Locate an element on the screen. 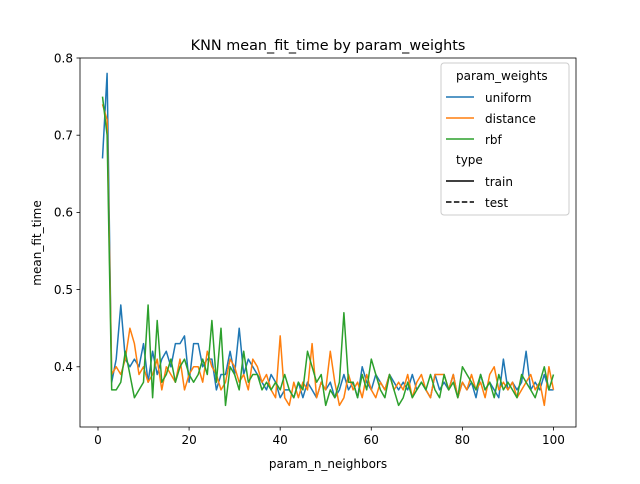  legend-frame is located at coordinates (505, 139).